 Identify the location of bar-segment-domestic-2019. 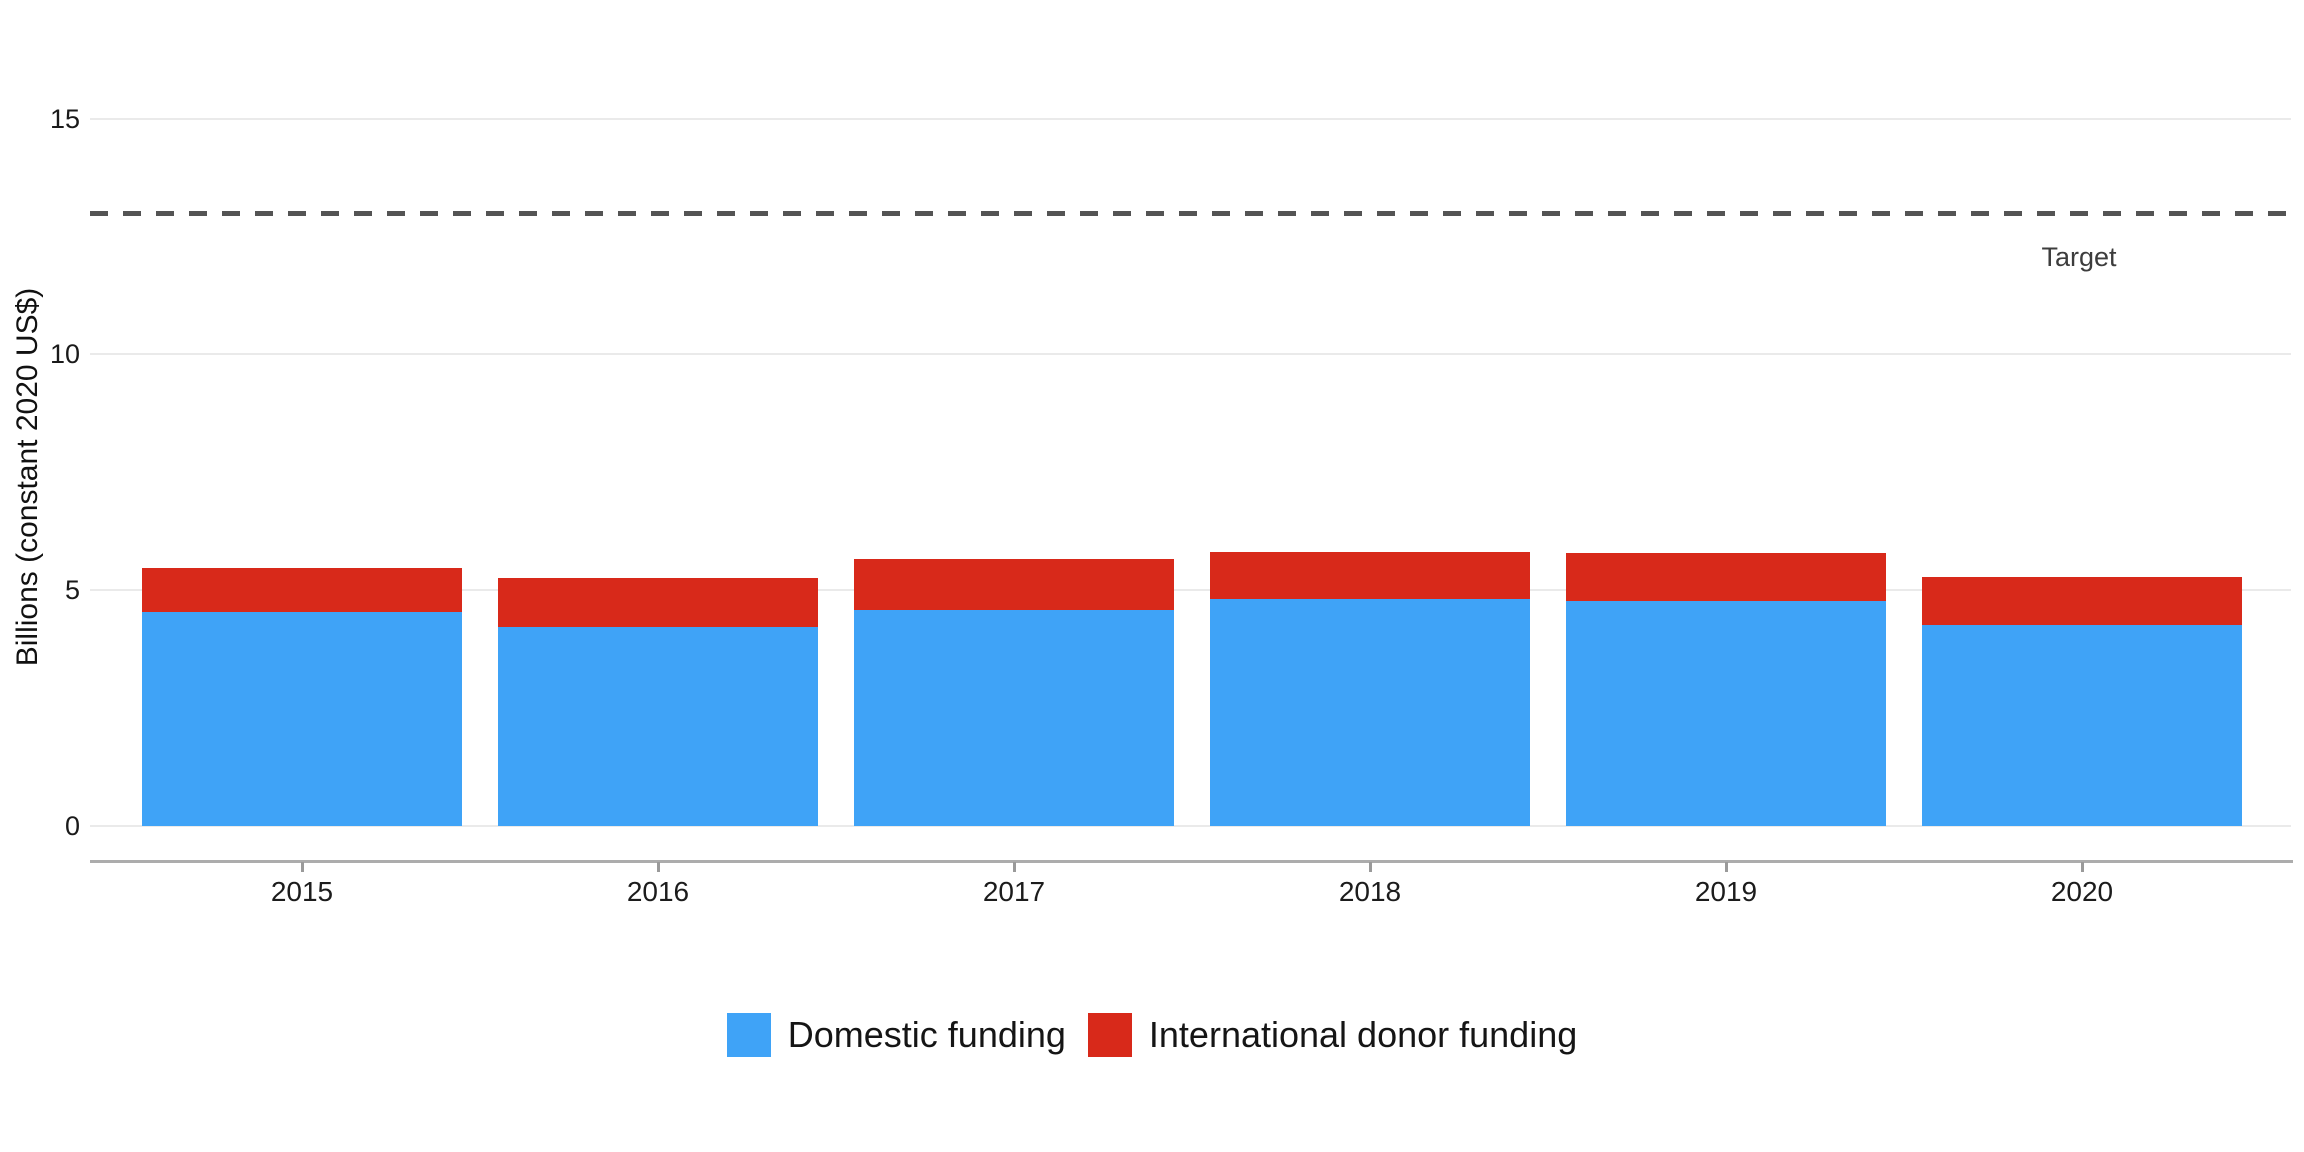
(1726, 713).